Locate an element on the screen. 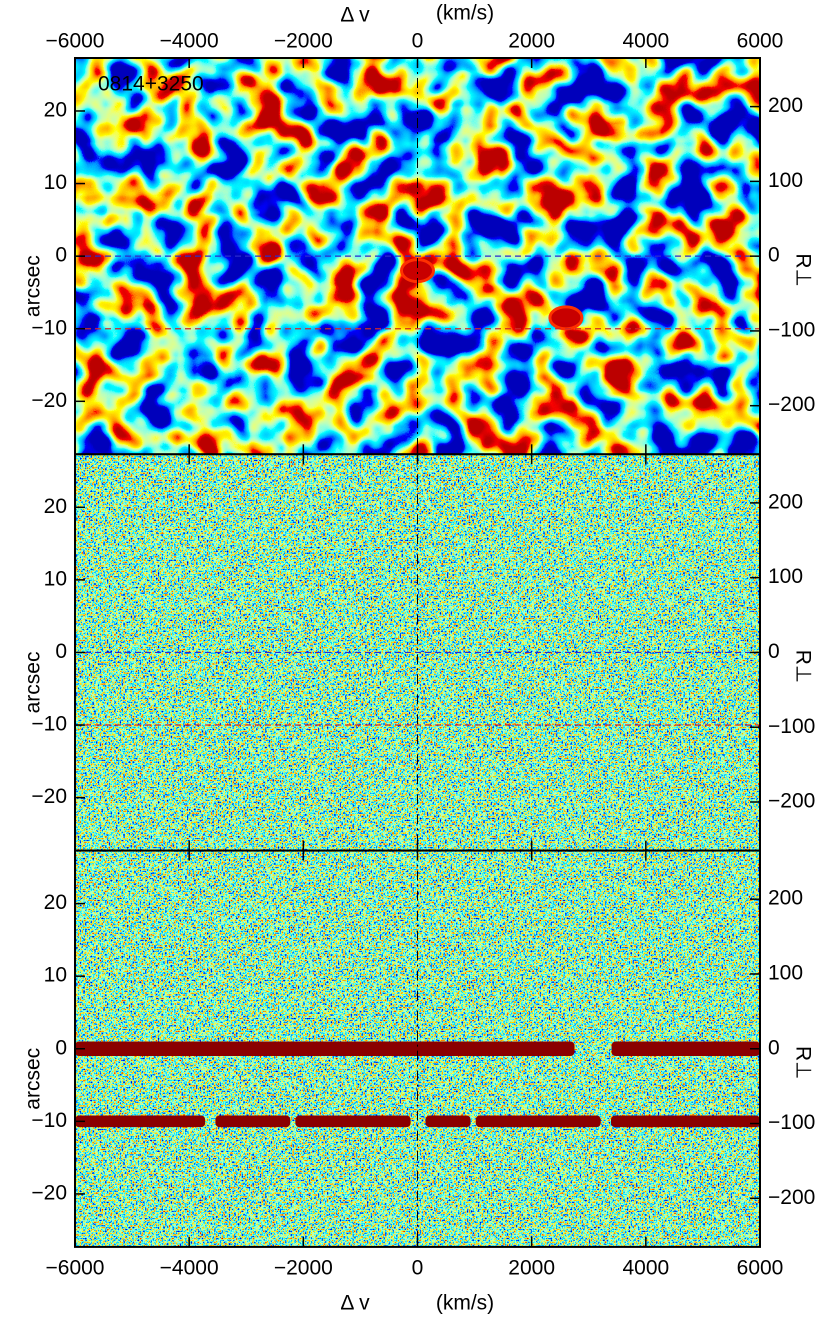  emission-blob is located at coordinates (566, 318).